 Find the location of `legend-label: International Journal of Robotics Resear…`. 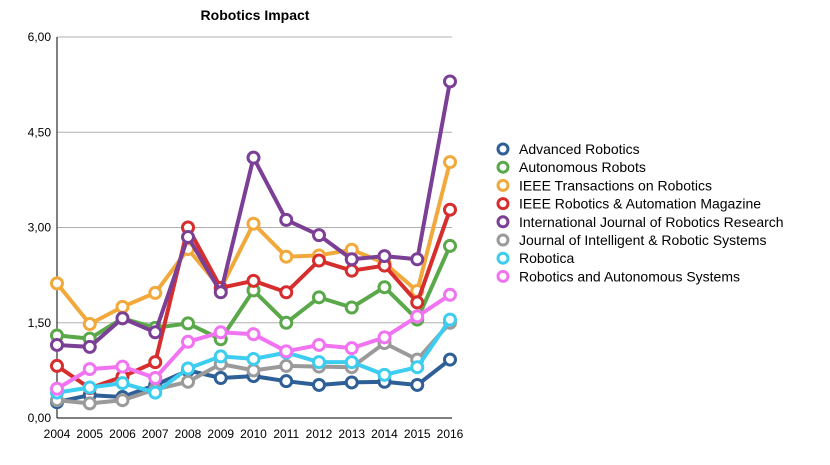

legend-label: International Journal of Robotics Resear… is located at coordinates (651, 222).